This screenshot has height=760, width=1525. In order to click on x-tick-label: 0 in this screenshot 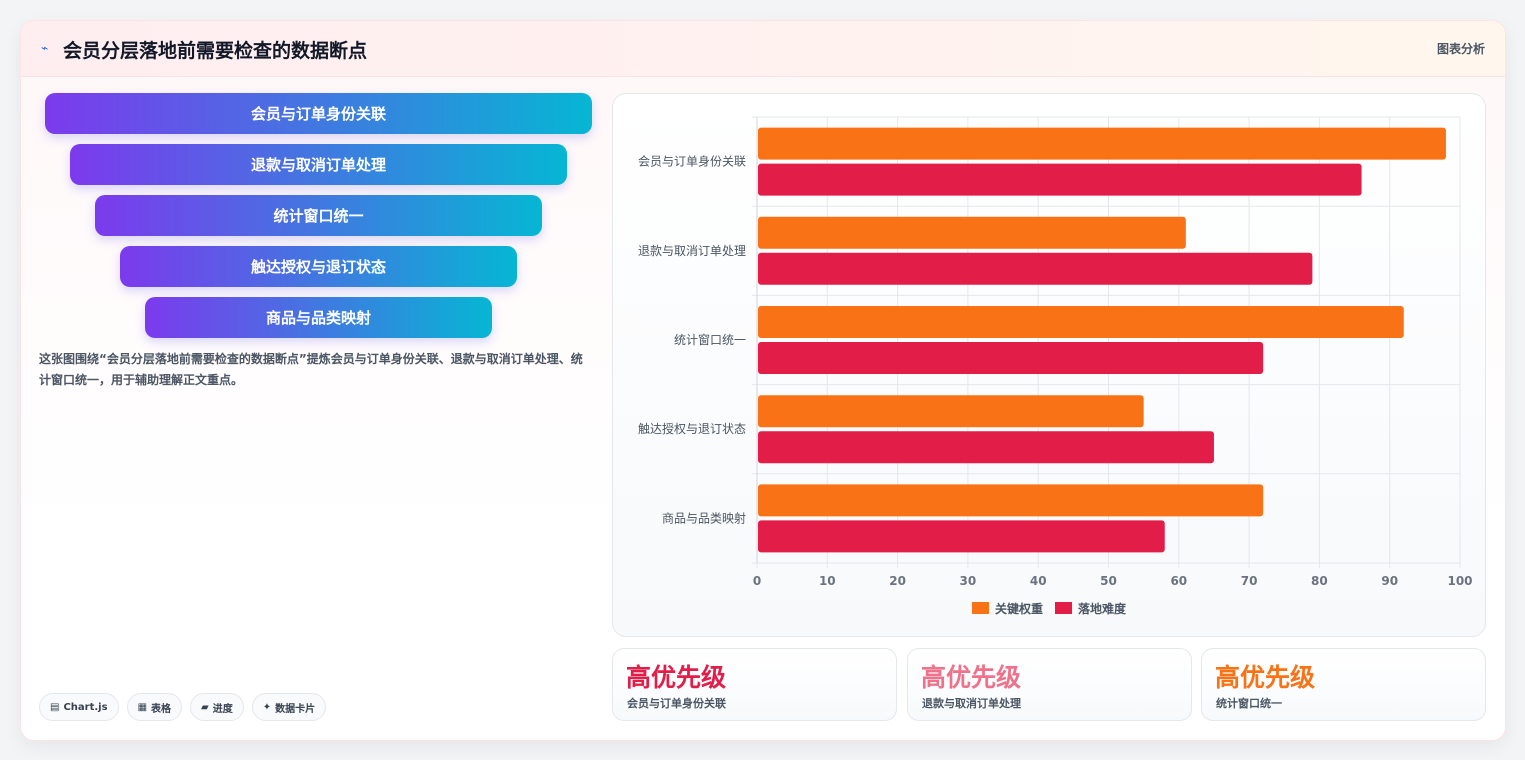, I will do `click(757, 581)`.